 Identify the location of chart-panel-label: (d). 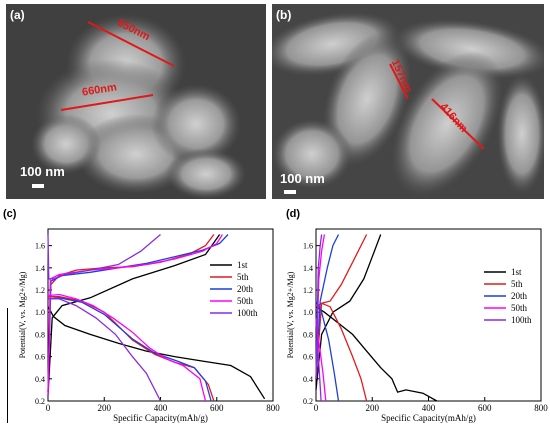
(293, 214).